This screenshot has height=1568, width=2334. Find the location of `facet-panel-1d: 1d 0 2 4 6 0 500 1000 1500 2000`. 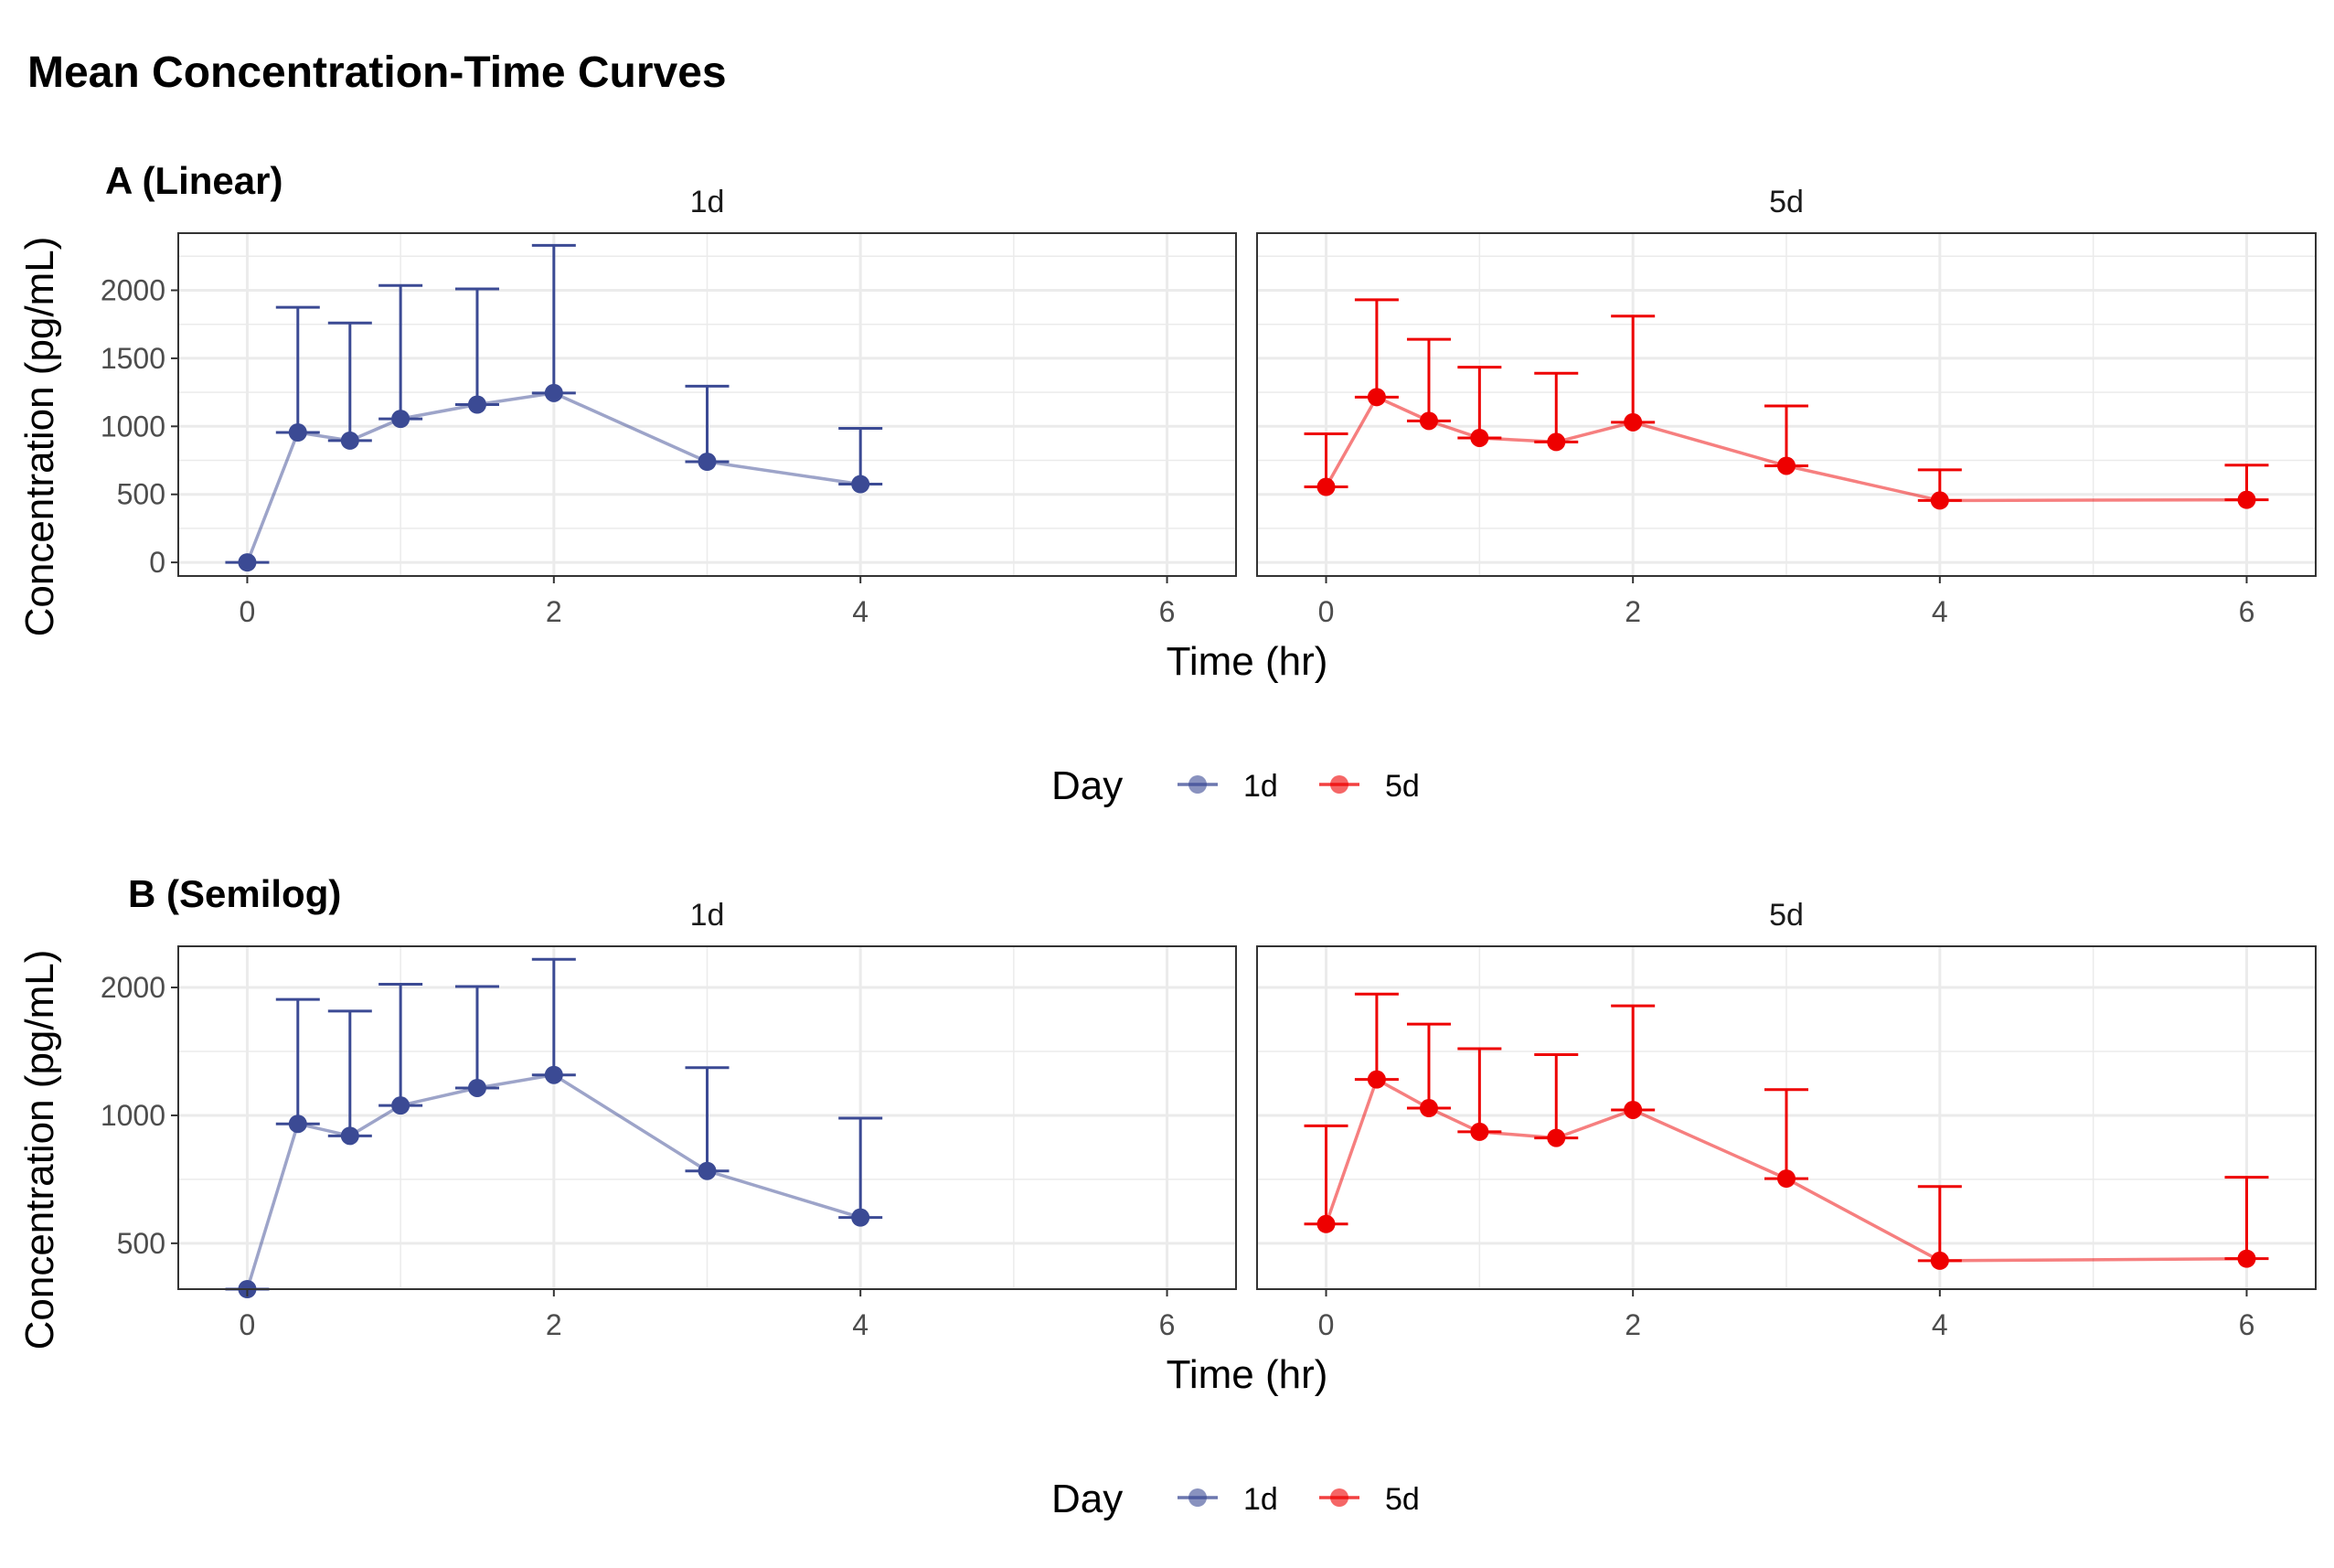

facet-panel-1d: 1d 0 2 4 6 0 500 1000 1500 2000 is located at coordinates (669, 406).